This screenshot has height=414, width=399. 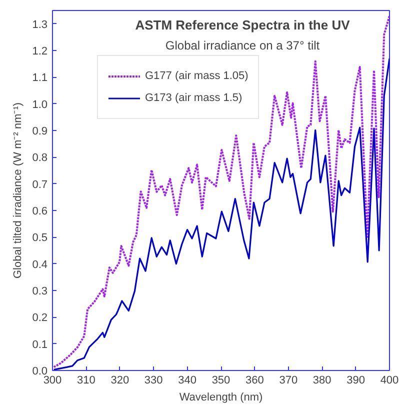 I want to click on y-tick-label: 0.0, so click(x=40, y=372).